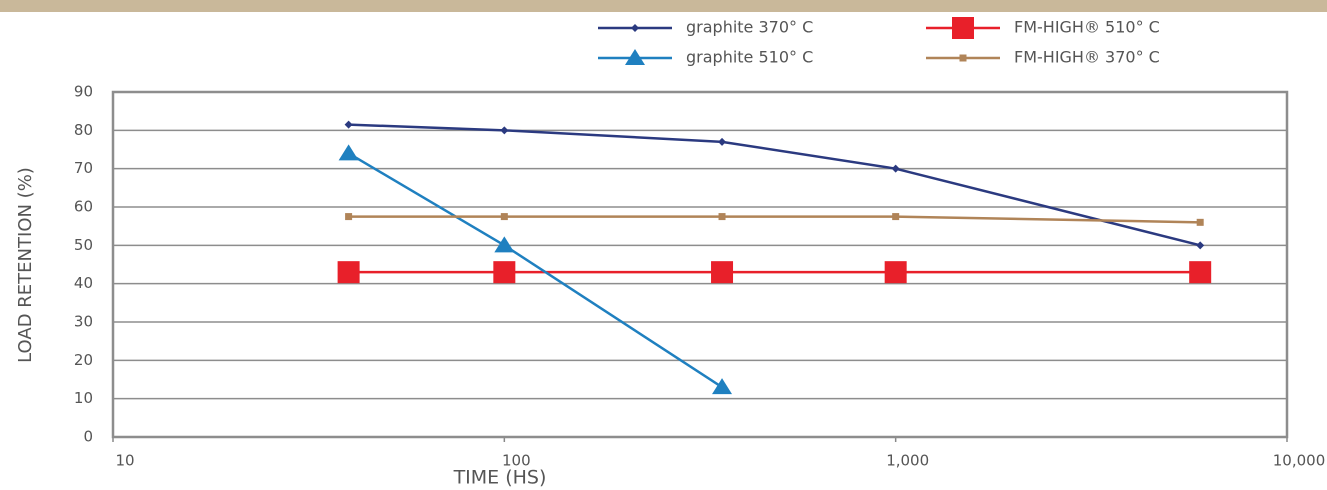 This screenshot has width=1327, height=490. I want to click on x-tick-label: 100, so click(516, 461).